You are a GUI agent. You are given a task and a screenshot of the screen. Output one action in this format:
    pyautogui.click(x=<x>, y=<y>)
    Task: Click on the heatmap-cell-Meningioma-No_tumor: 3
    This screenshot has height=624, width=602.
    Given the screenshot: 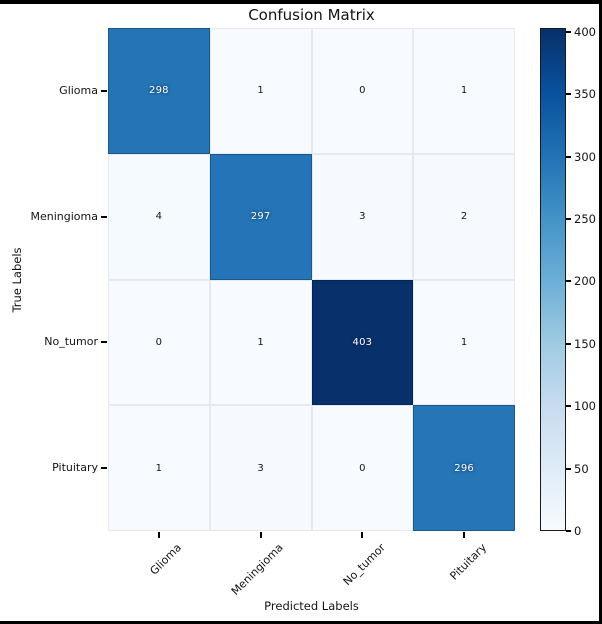 What is the action you would take?
    pyautogui.click(x=362, y=216)
    